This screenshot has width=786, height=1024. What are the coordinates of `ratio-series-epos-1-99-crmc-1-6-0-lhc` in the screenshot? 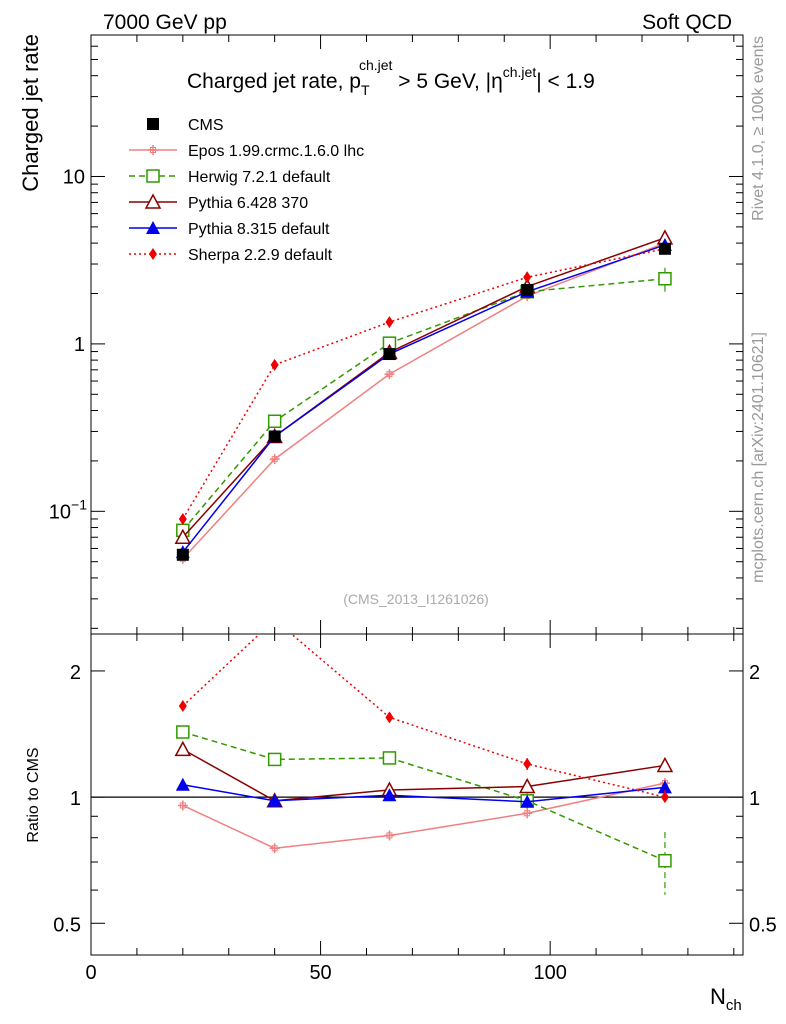 It's located at (423, 816).